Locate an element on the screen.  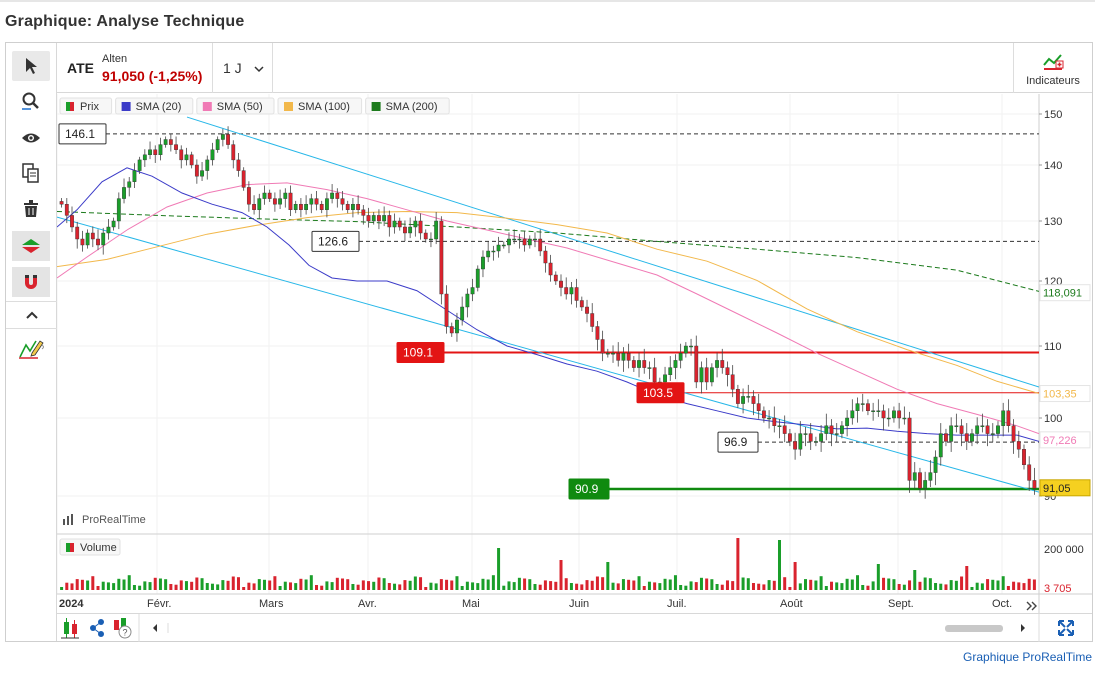
x-tick-label: Oct. is located at coordinates (1002, 604).